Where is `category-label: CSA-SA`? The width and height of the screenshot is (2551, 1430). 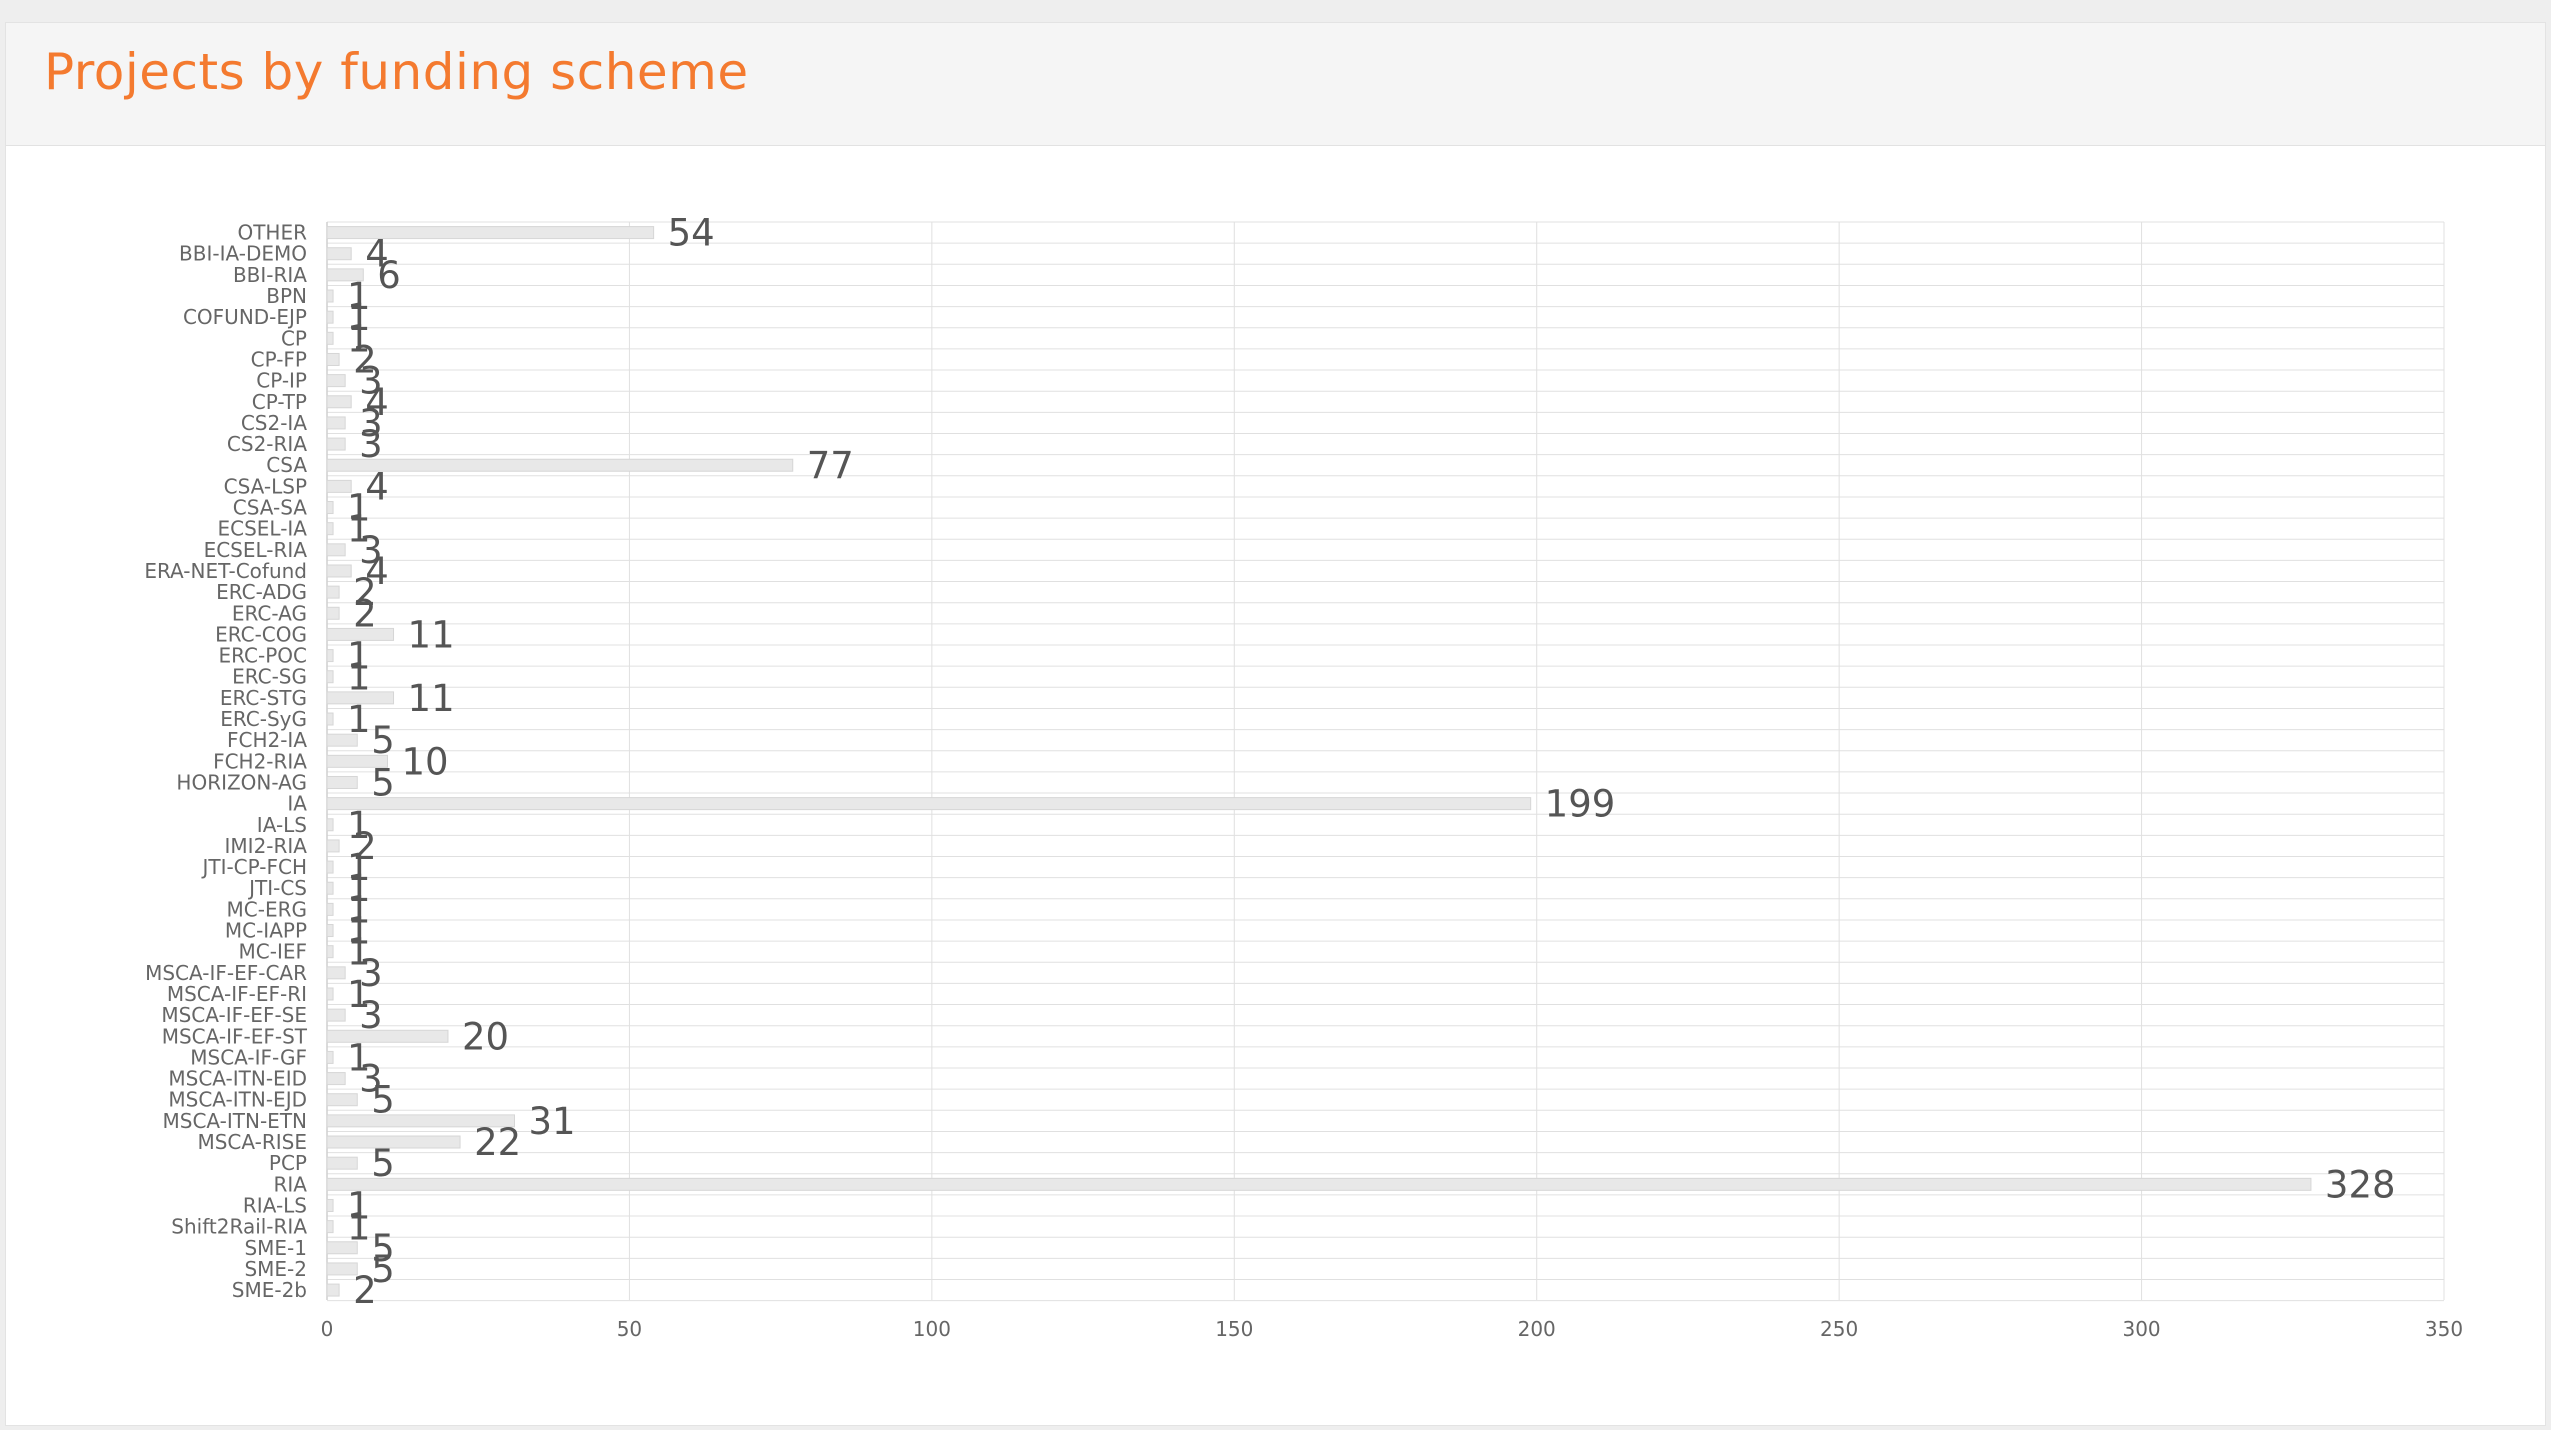 category-label: CSA-SA is located at coordinates (270, 508).